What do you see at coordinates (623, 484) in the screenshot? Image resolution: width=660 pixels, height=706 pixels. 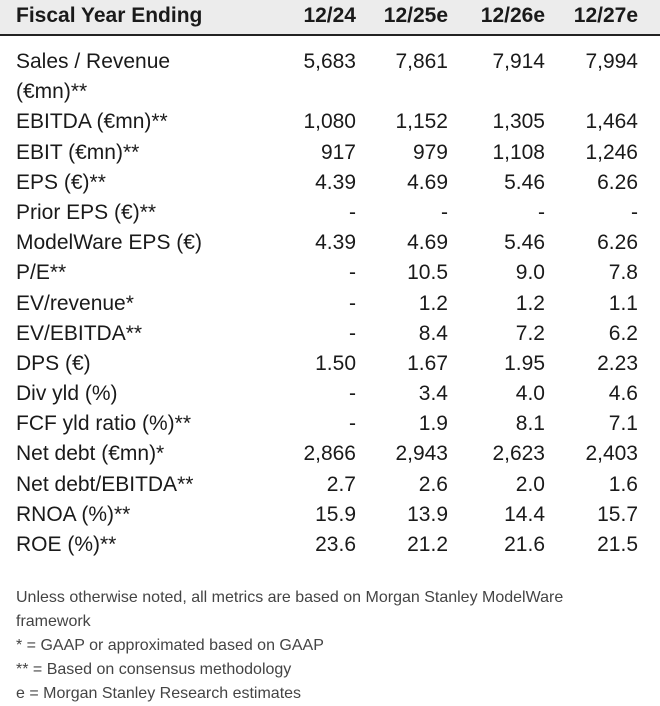 I see `row-value: 1.6` at bounding box center [623, 484].